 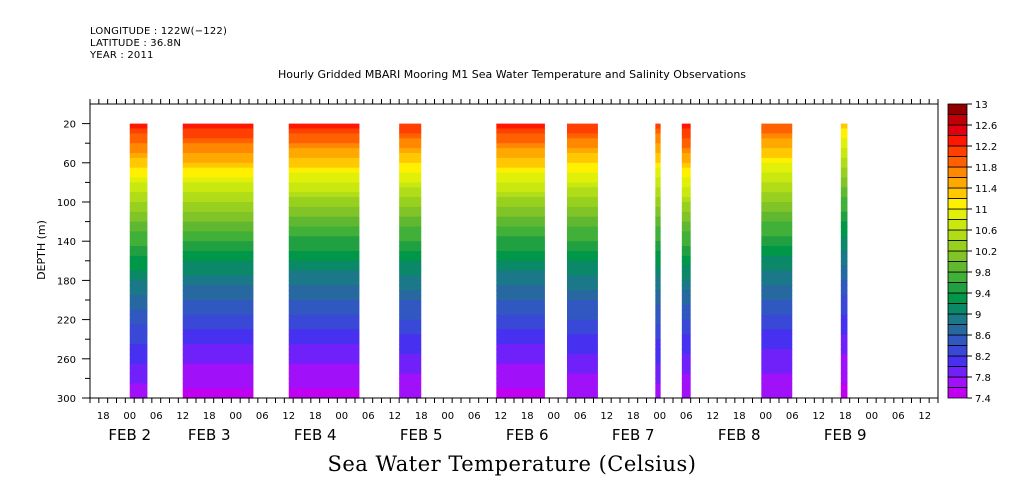 I want to click on y-tick-label: 140, so click(x=66, y=242).